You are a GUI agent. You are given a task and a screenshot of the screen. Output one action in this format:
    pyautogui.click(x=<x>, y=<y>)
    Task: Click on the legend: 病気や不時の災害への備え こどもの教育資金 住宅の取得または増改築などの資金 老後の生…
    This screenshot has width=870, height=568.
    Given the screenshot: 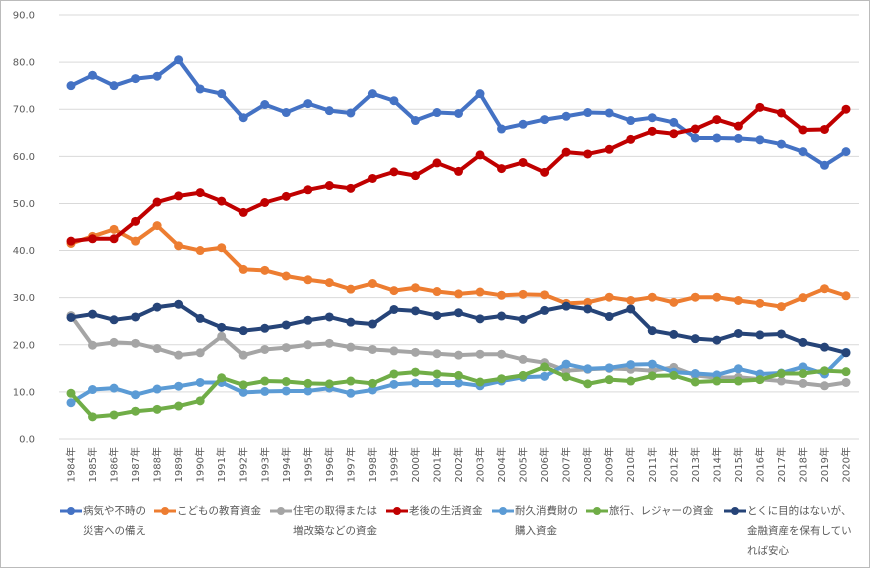 What is the action you would take?
    pyautogui.click(x=459, y=531)
    